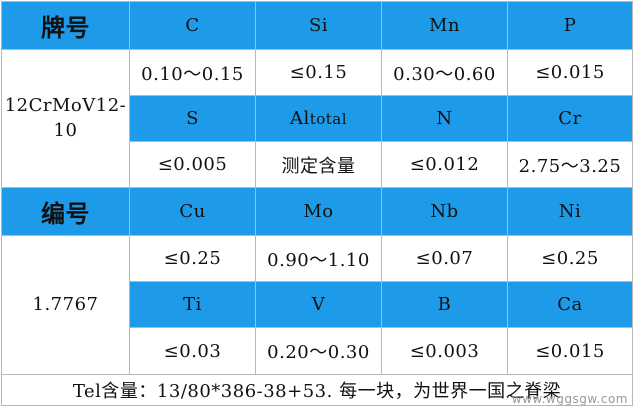 The width and height of the screenshot is (634, 409). I want to click on value-ti: ≤0.03, so click(192, 351).